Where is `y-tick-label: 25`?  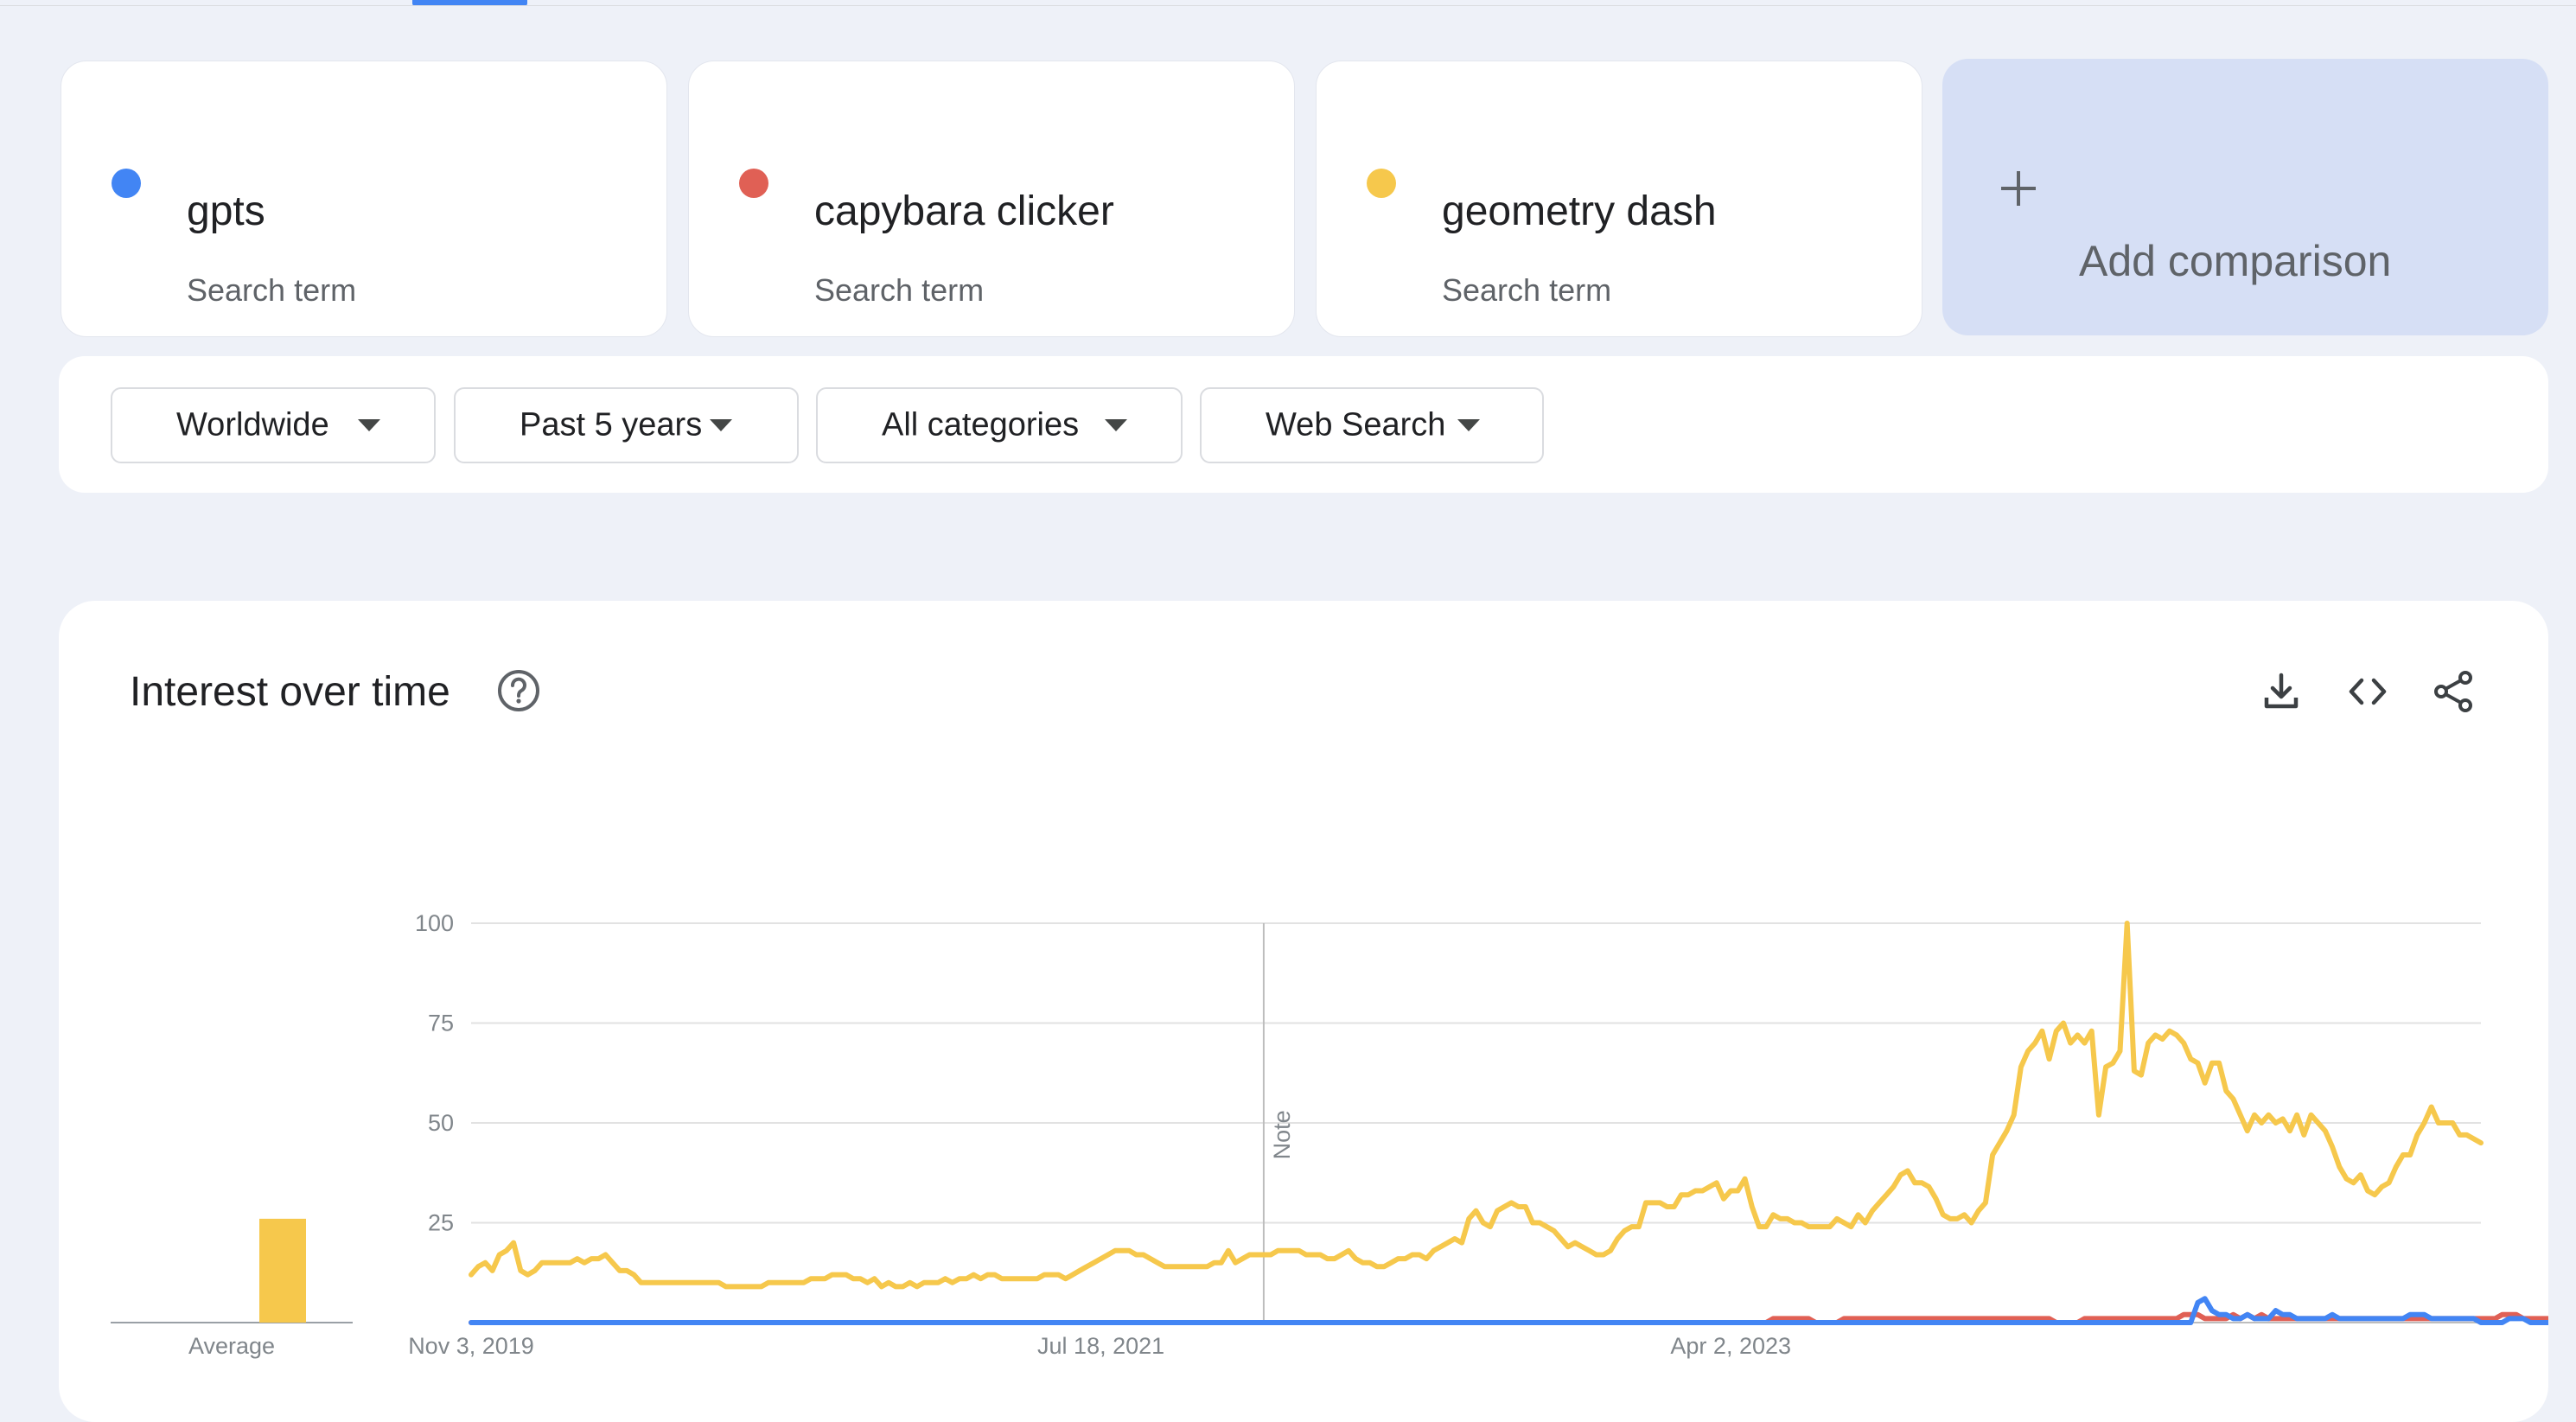
y-tick-label: 25 is located at coordinates (441, 1223).